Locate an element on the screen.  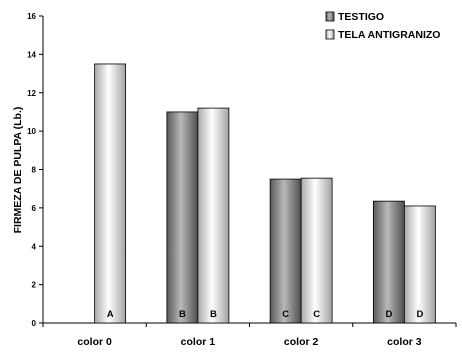
y-tick-label: 10 is located at coordinates (31, 131).